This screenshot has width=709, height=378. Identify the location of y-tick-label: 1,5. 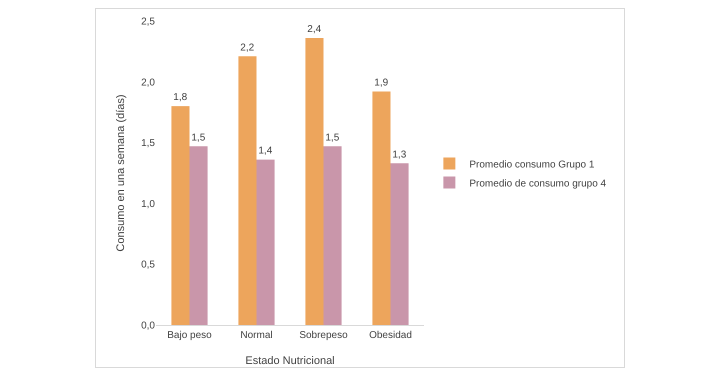
(148, 144).